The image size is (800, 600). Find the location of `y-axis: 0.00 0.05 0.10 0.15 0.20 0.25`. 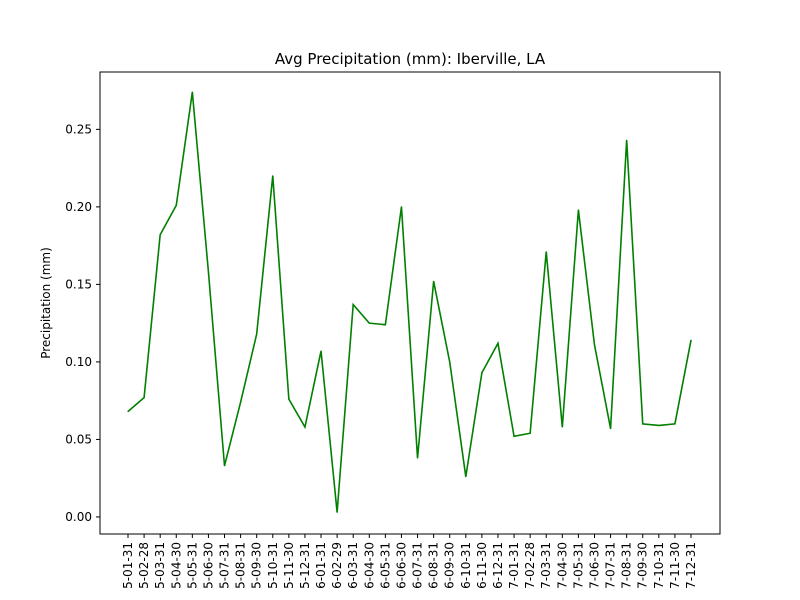

y-axis: 0.00 0.05 0.10 0.15 0.20 0.25 is located at coordinates (82, 323).